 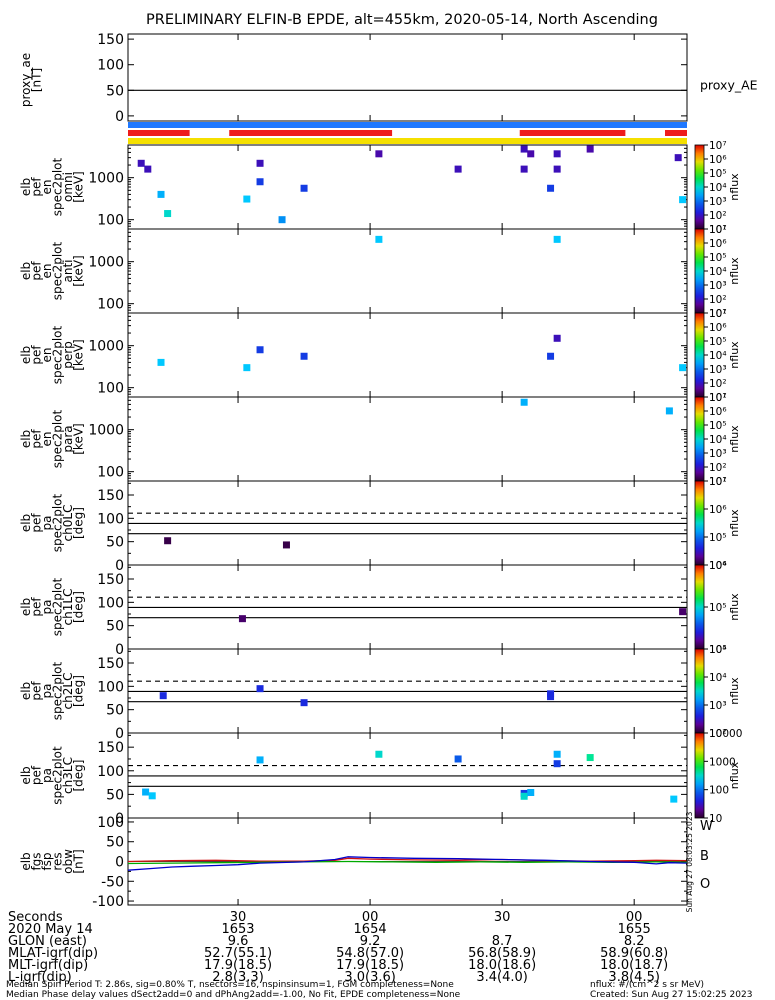 What do you see at coordinates (26, 271) in the screenshot?
I see `spec-panel-1-ylabel-0: elb` at bounding box center [26, 271].